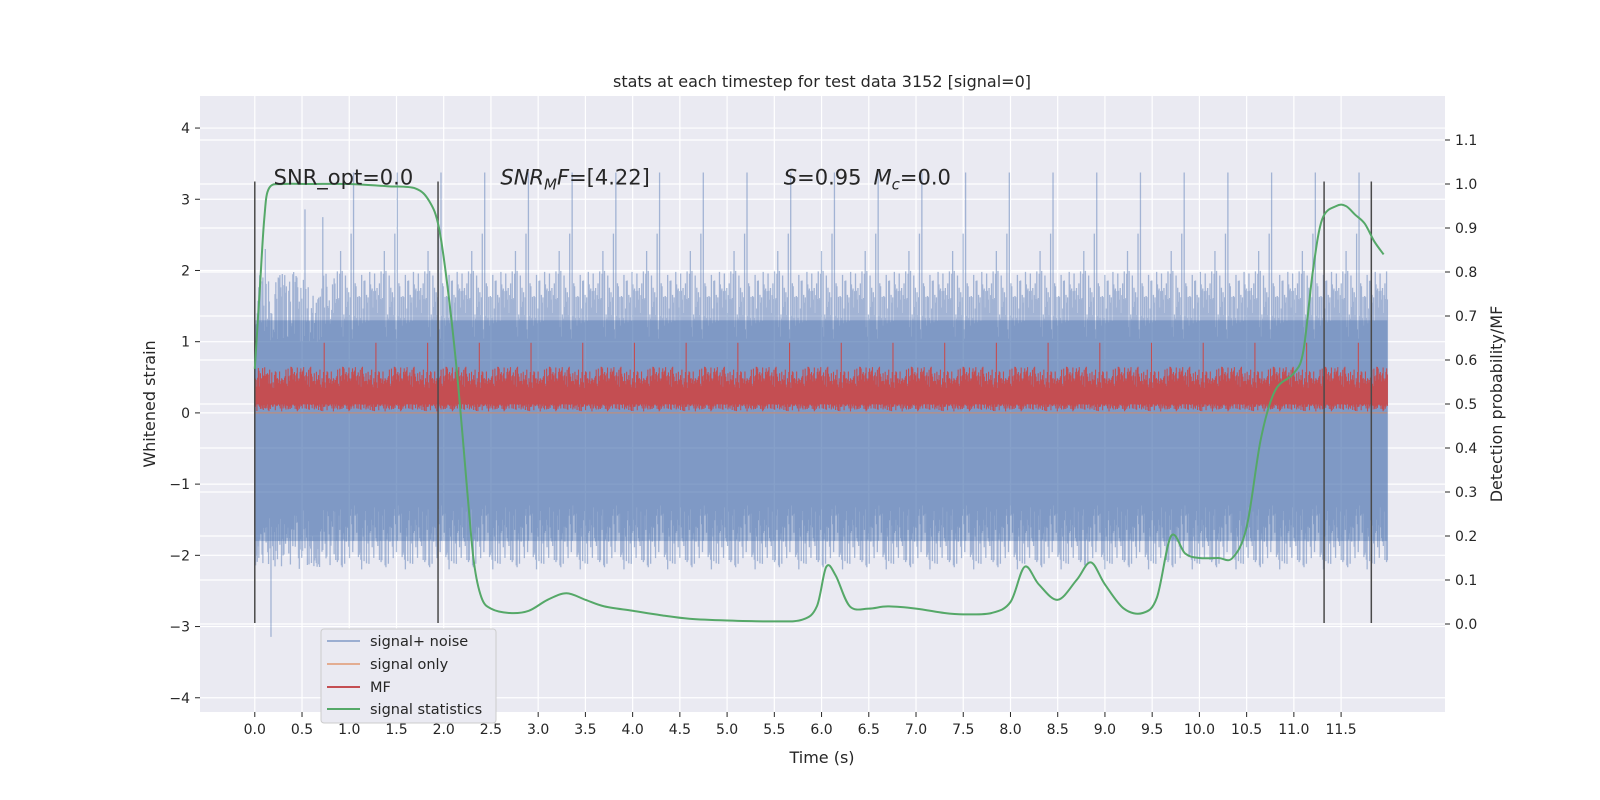 The width and height of the screenshot is (1600, 800). I want to click on x-tick-label: 2.5, so click(491, 730).